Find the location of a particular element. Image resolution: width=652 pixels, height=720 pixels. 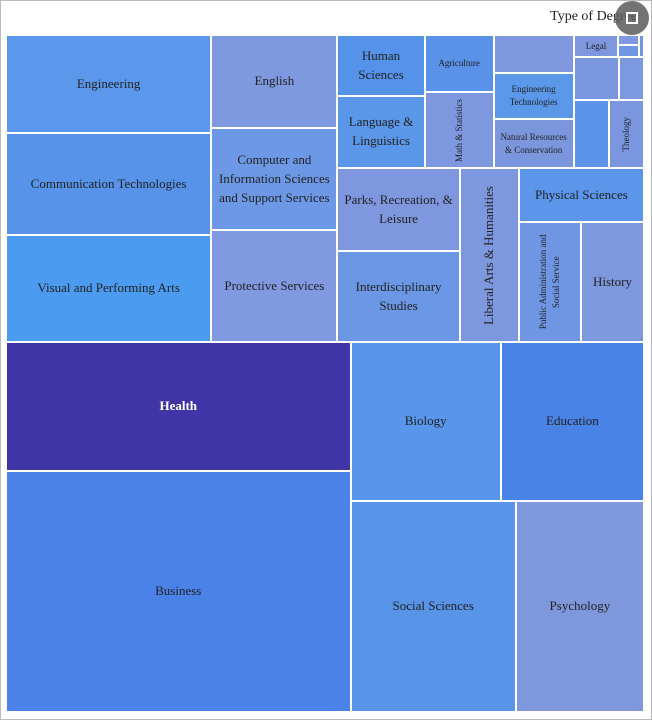

cell-label: Engineering is located at coordinates (108, 83).